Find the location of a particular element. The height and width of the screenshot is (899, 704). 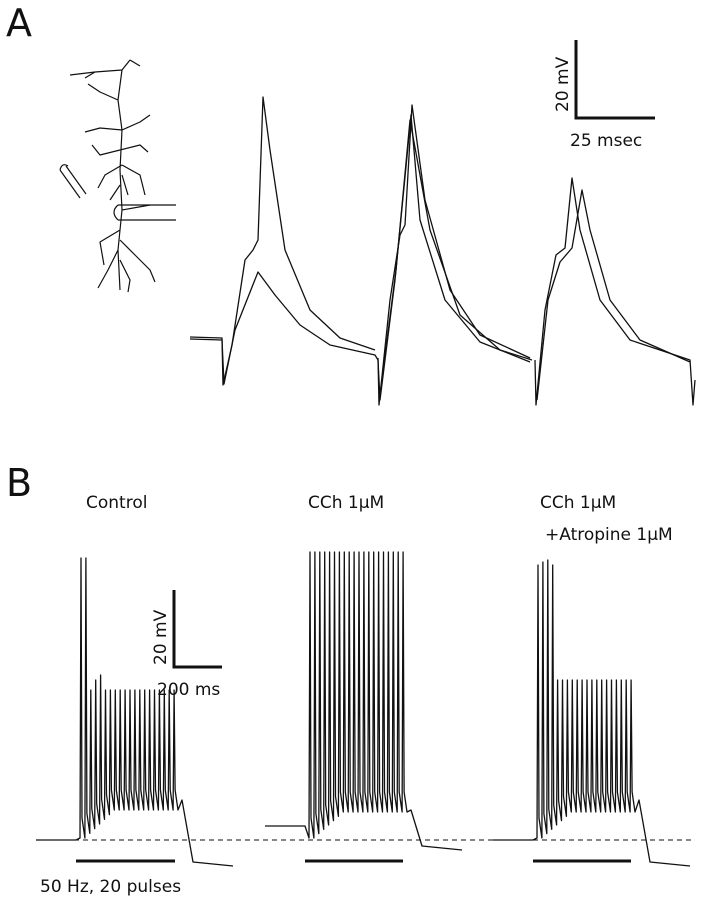

panel-label: A is located at coordinates (19, 23).